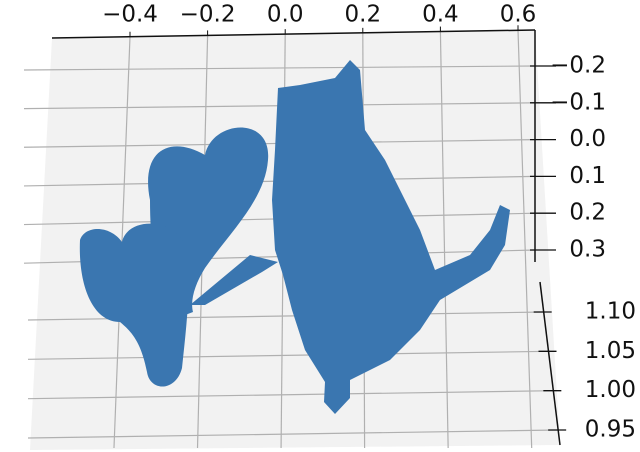  What do you see at coordinates (440, 15) in the screenshot?
I see `x-tick-label: 0.4` at bounding box center [440, 15].